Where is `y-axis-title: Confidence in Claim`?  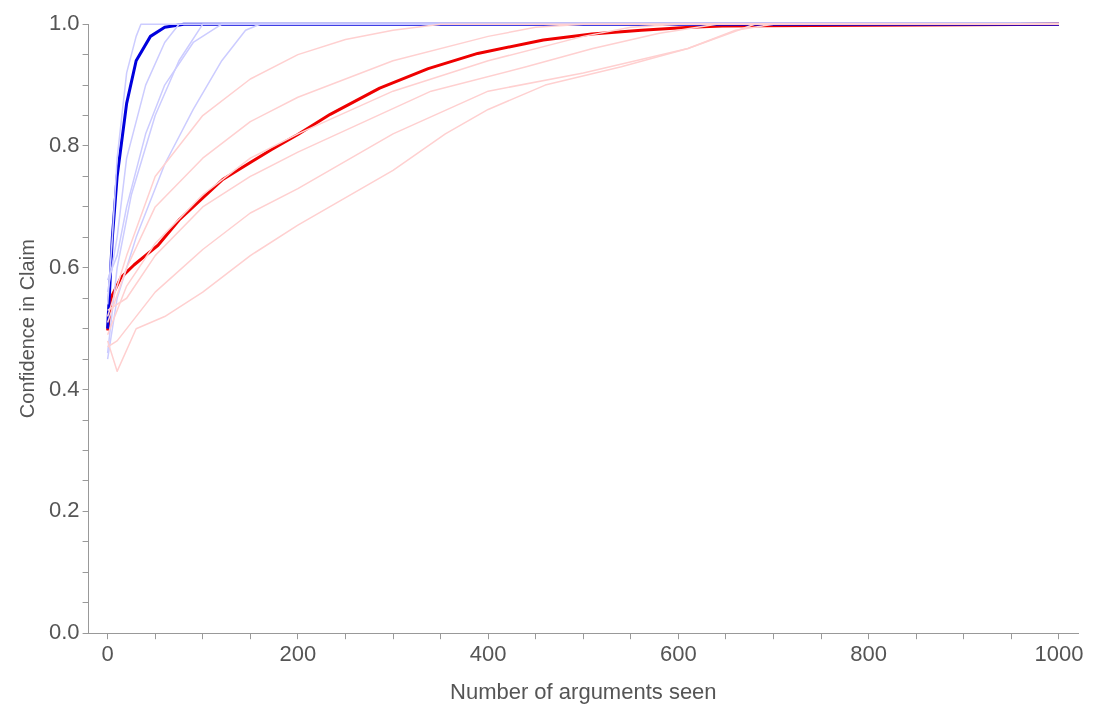 y-axis-title: Confidence in Claim is located at coordinates (26, 329).